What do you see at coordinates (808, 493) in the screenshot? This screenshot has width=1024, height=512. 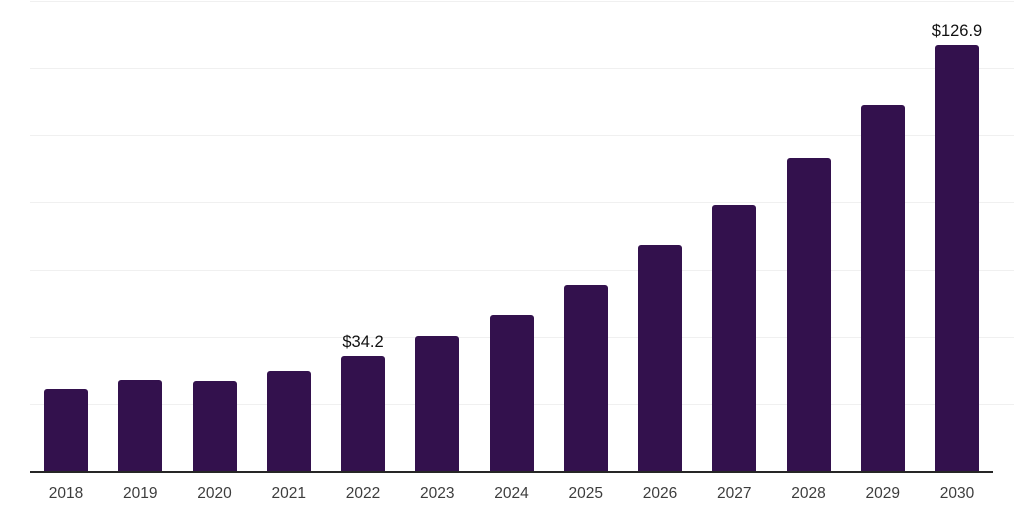 I see `x-tick-label-2028: 2028` at bounding box center [808, 493].